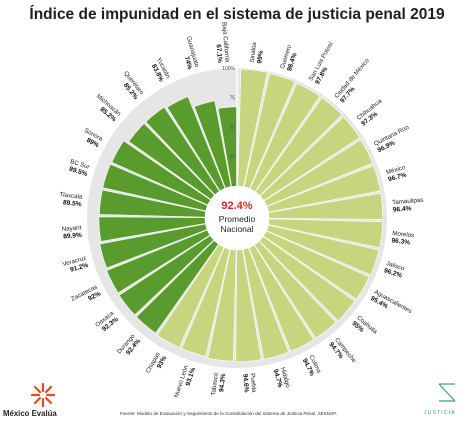 The width and height of the screenshot is (474, 425). What do you see at coordinates (402, 209) in the screenshot?
I see `category-value: 96.4%` at bounding box center [402, 209].